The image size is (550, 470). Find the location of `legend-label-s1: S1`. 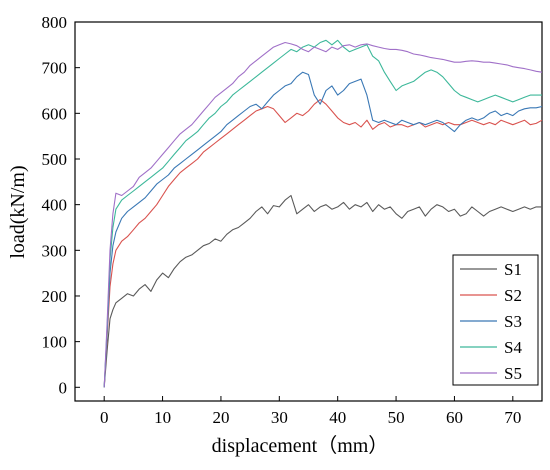

legend-label-s1: S1 is located at coordinates (513, 269).